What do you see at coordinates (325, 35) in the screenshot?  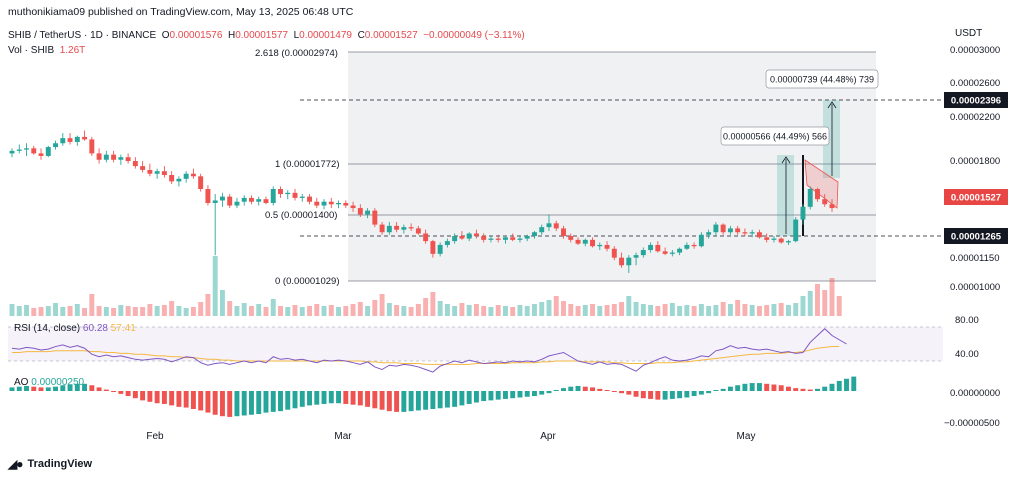 I see `ohlc-low: 0.00001479` at bounding box center [325, 35].